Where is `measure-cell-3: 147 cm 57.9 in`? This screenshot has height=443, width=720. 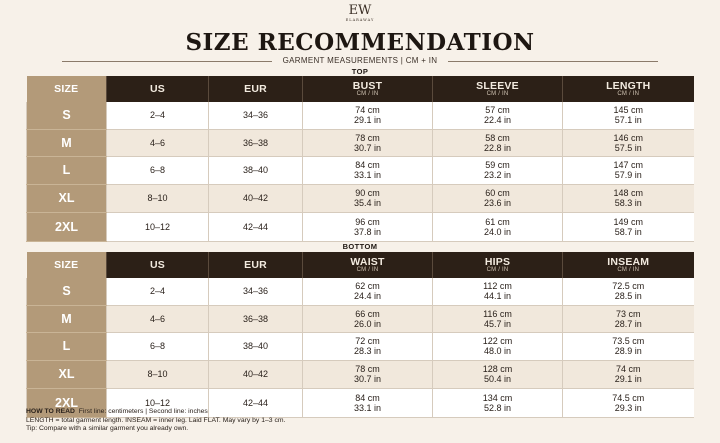 measure-cell-3: 147 cm 57.9 in is located at coordinates (628, 170).